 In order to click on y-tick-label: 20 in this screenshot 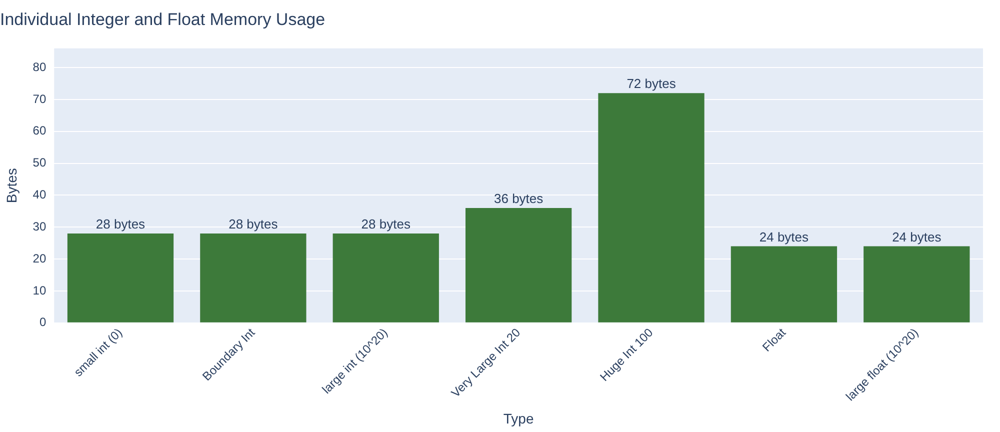, I will do `click(39, 258)`.